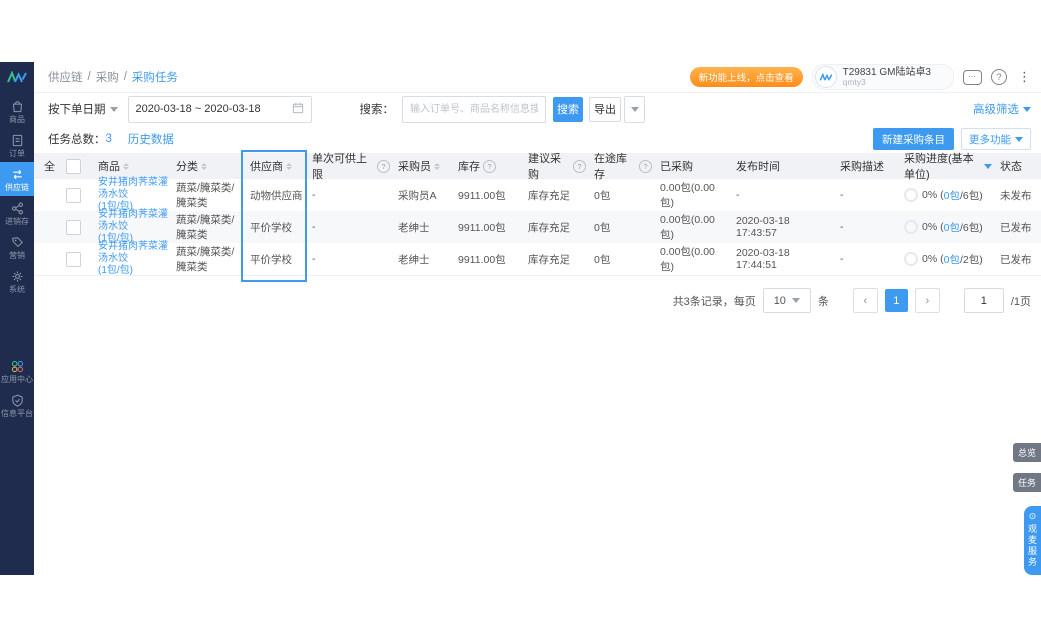  I want to click on more-functions-button: 更多功能, so click(996, 139).